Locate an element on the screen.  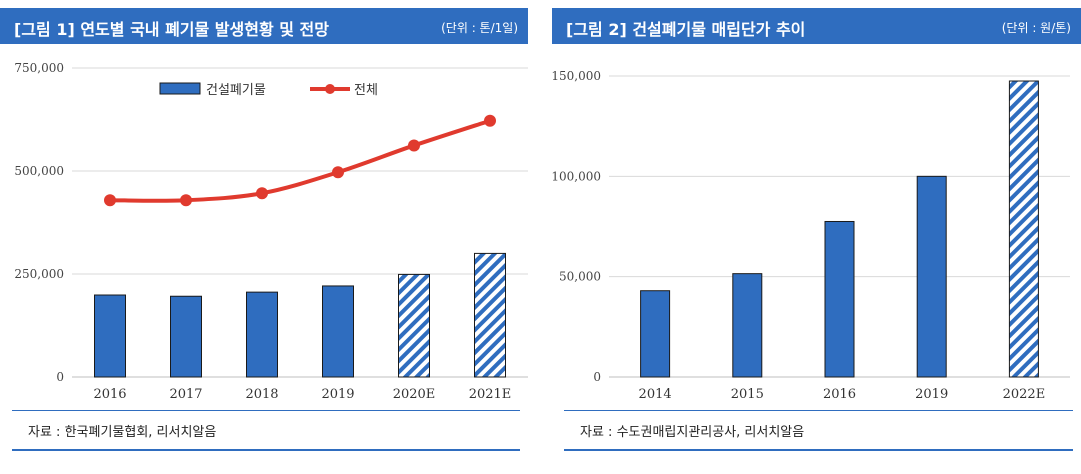
fig1-xtick-label: 2020E is located at coordinates (414, 394).